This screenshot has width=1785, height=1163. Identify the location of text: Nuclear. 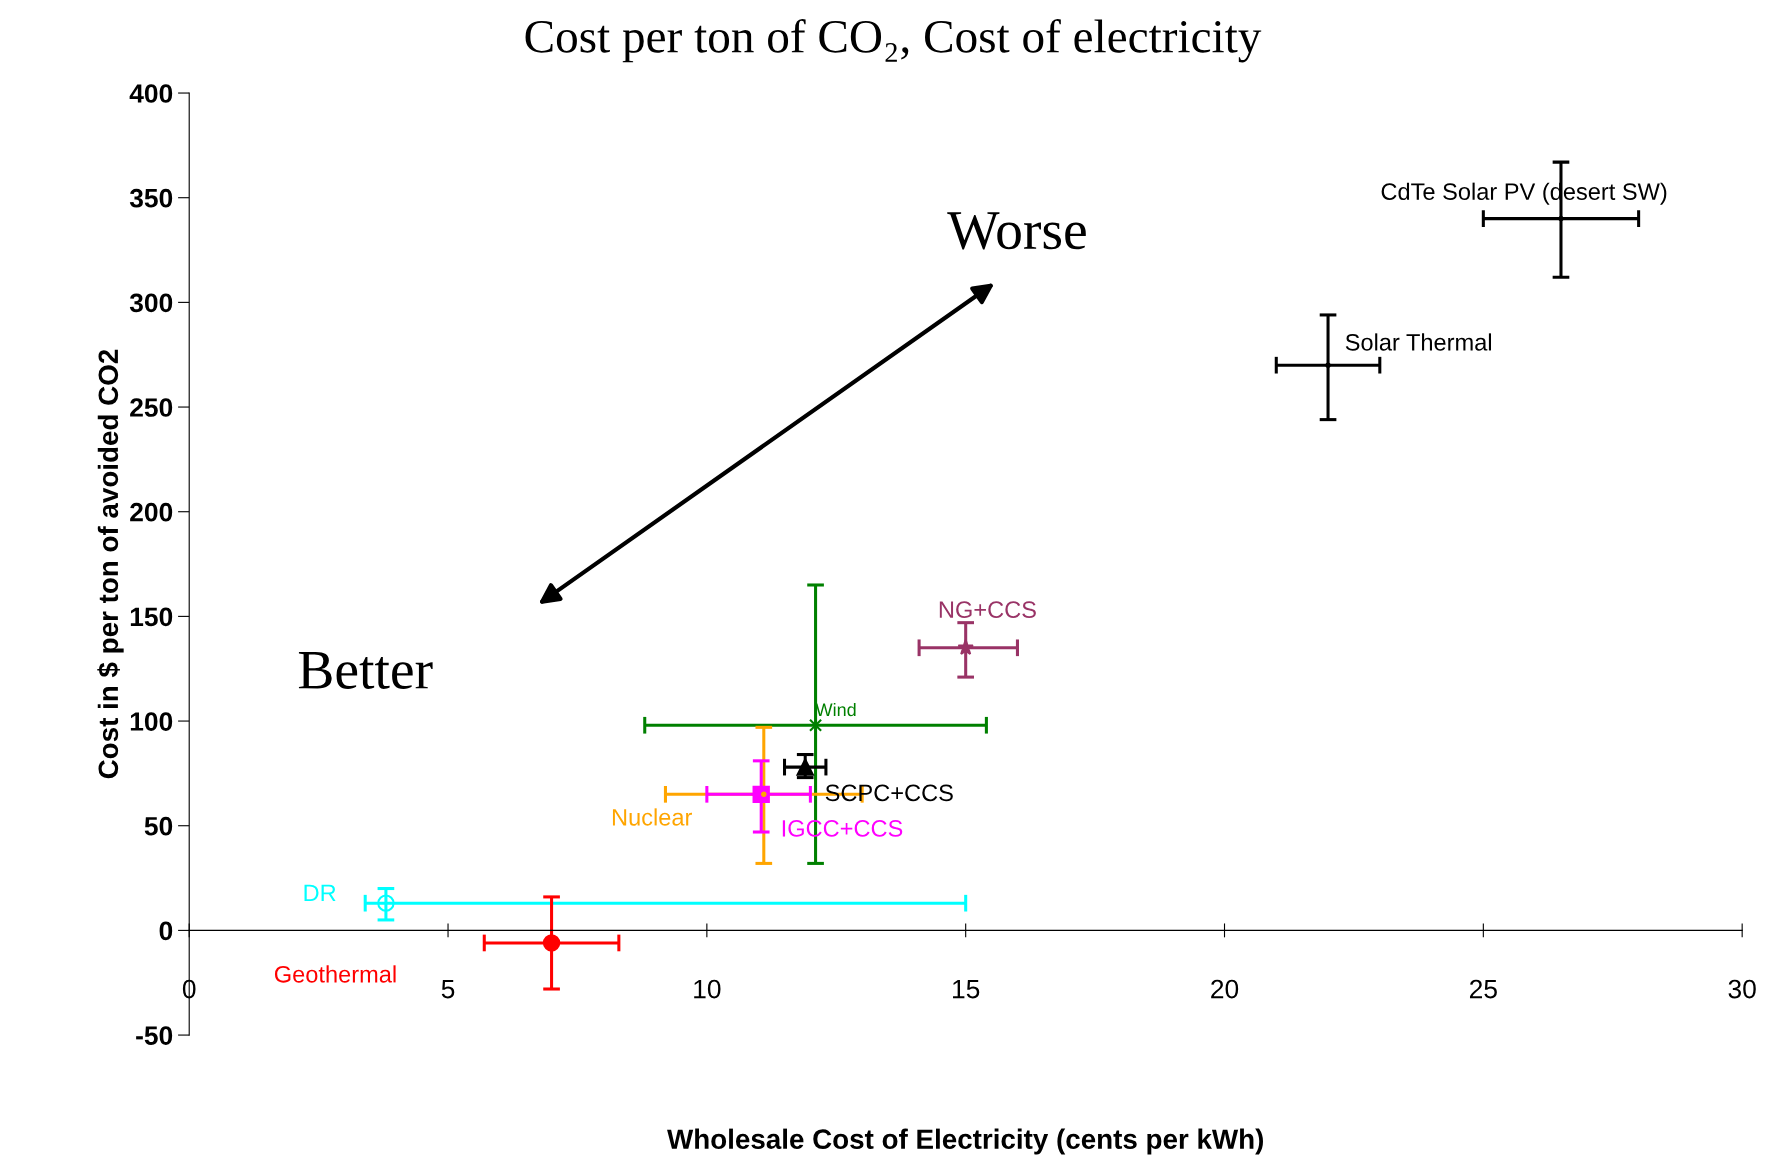
(652, 817).